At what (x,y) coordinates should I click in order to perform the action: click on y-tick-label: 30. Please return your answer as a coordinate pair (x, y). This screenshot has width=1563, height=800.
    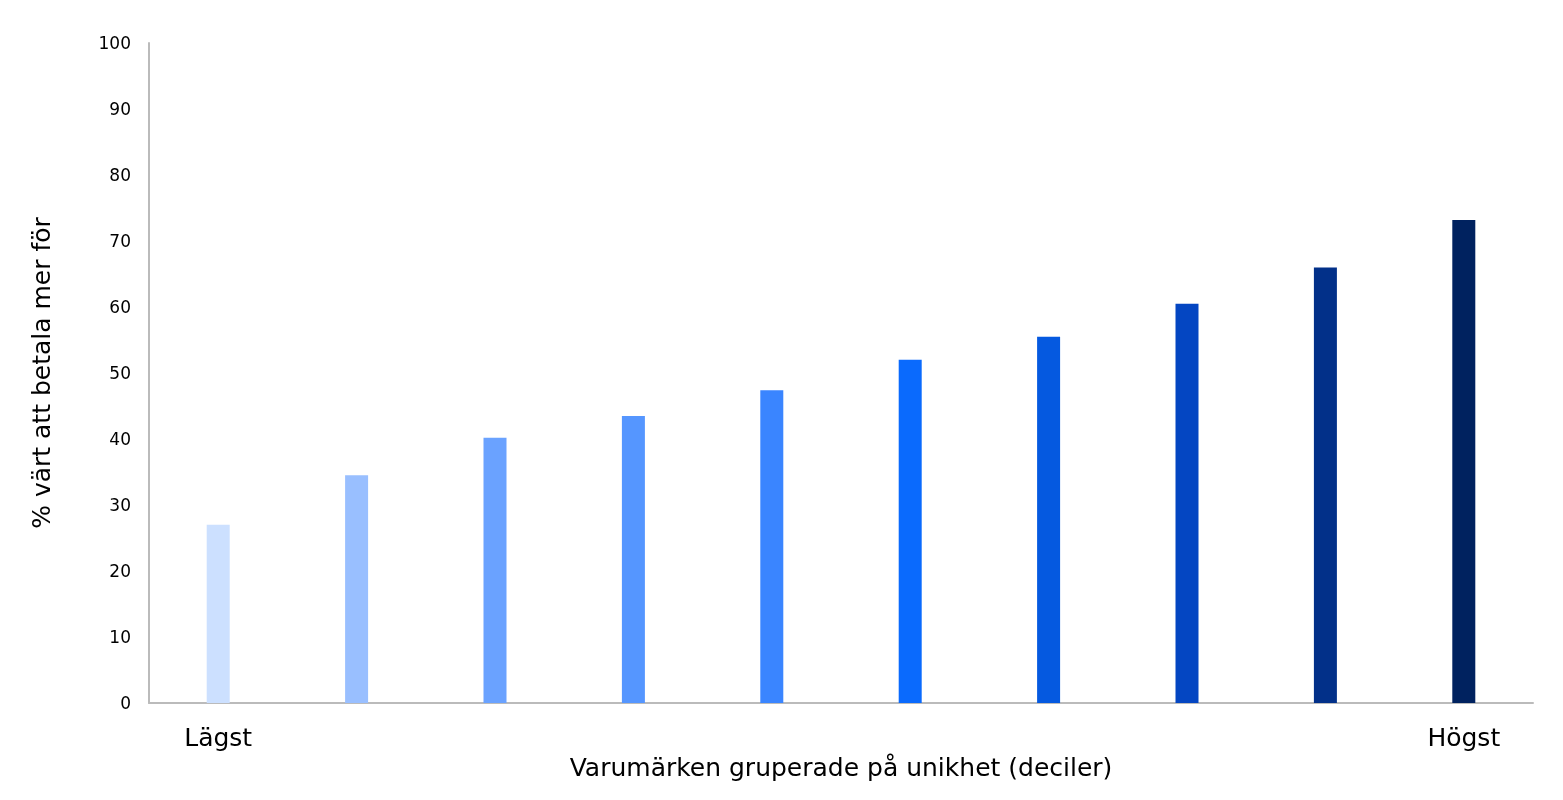
    Looking at the image, I should click on (120, 505).